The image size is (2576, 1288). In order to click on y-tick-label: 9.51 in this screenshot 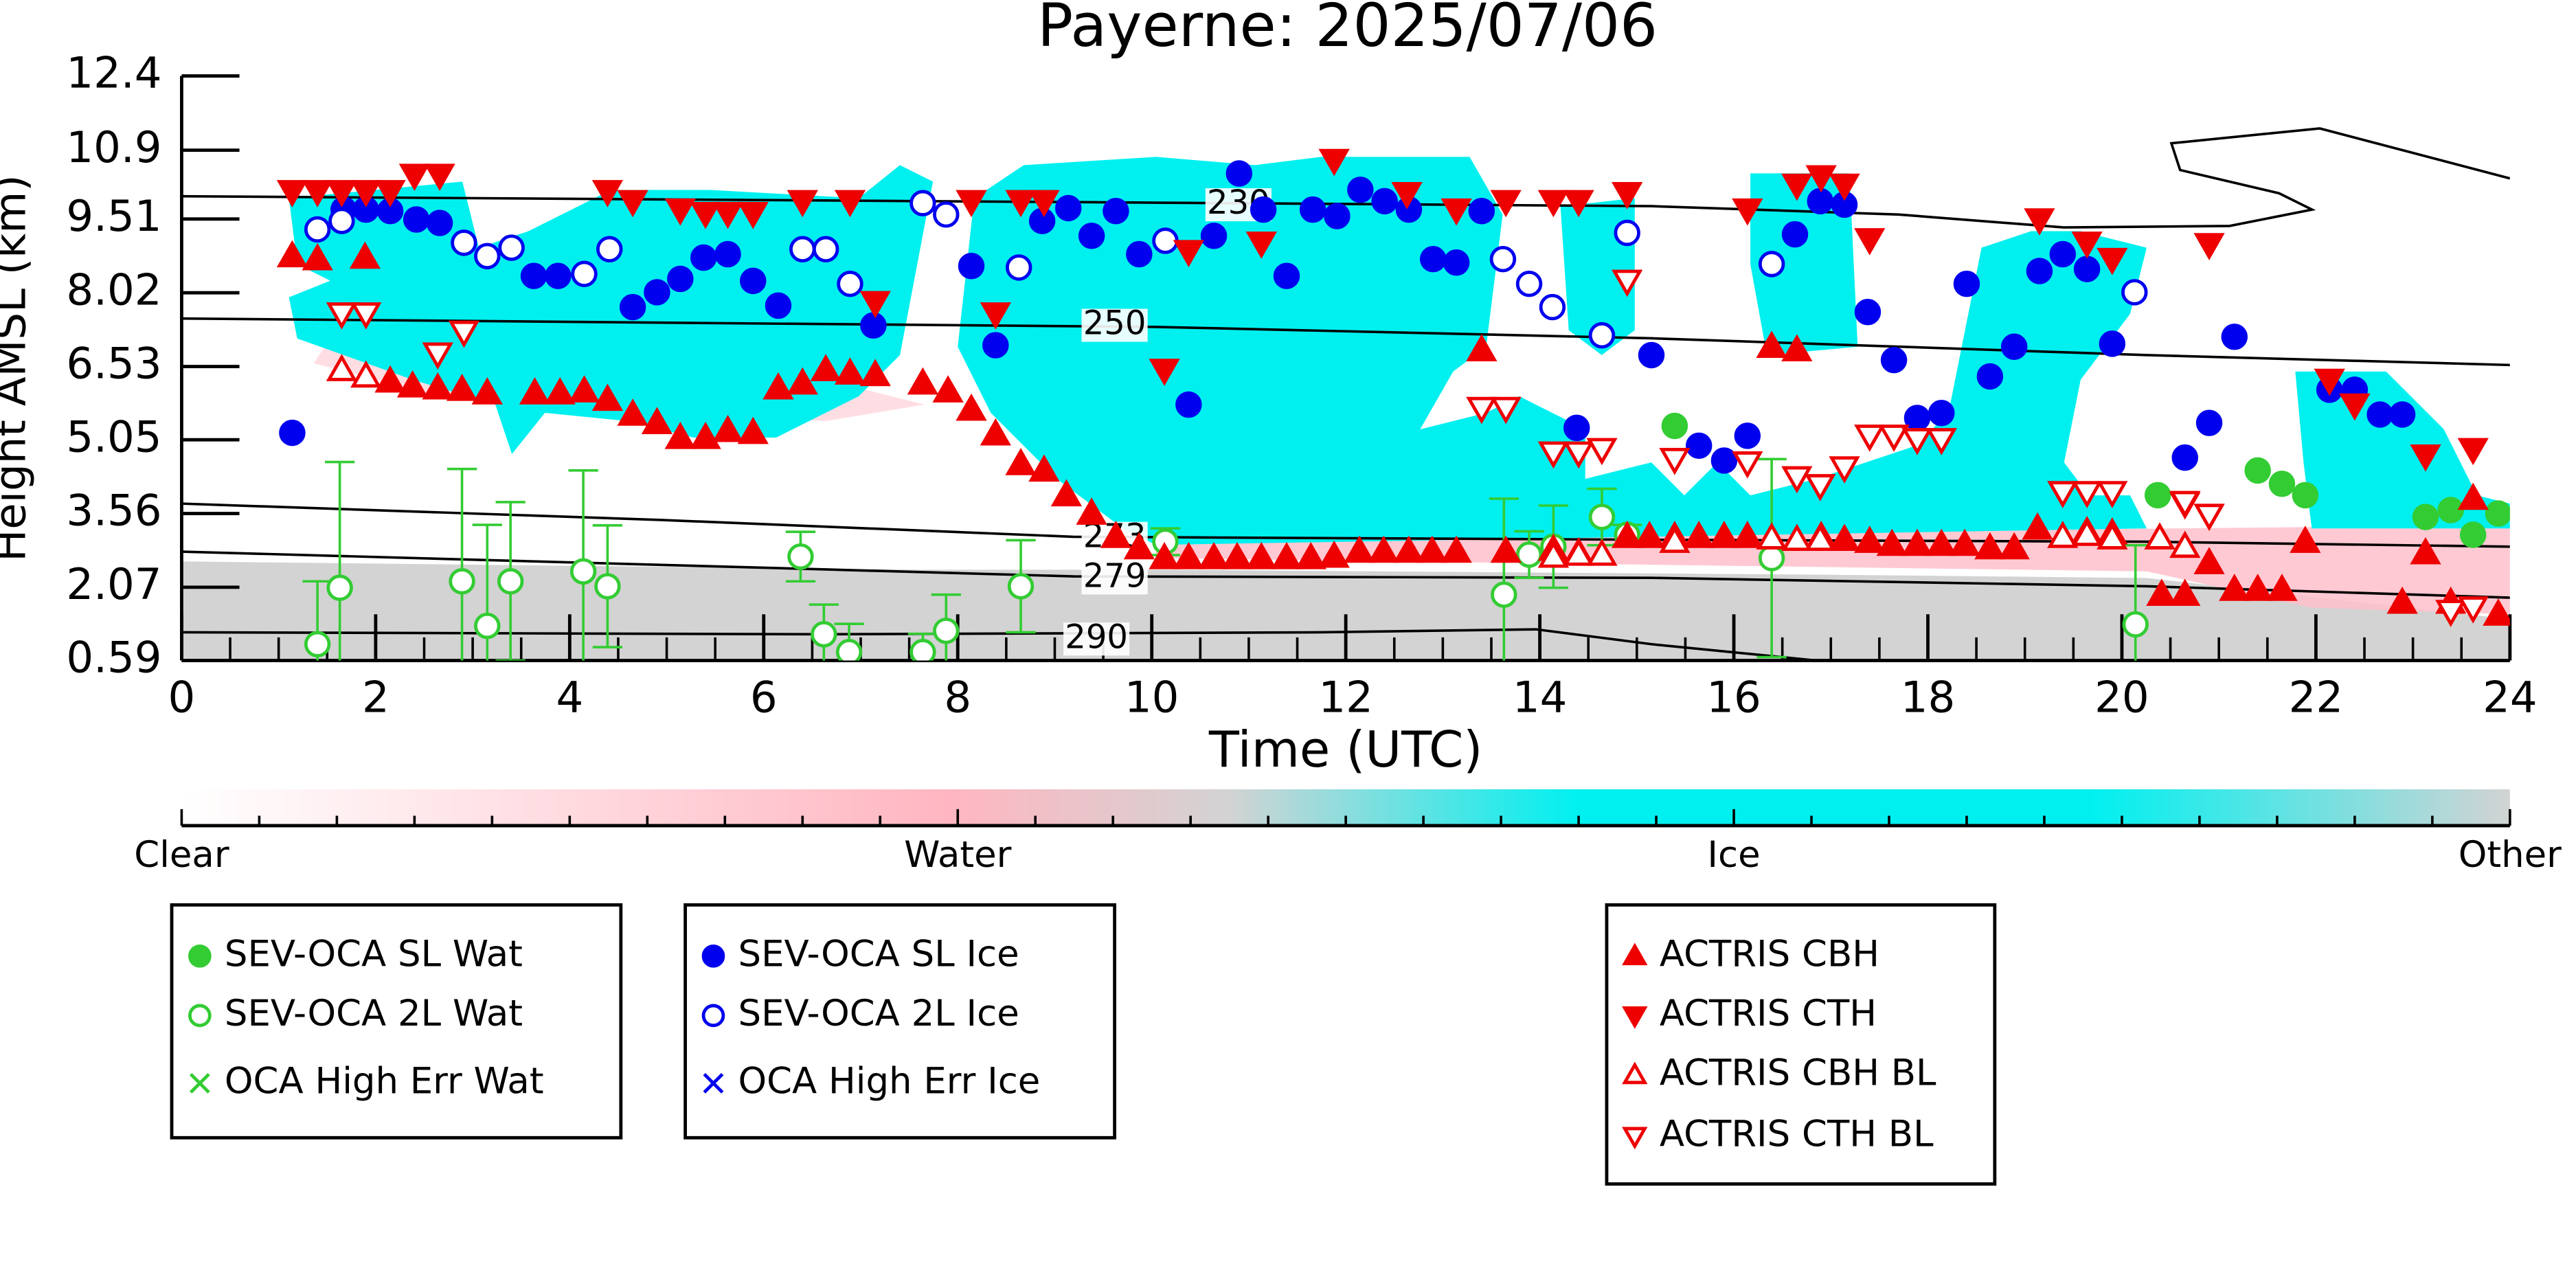, I will do `click(113, 216)`.